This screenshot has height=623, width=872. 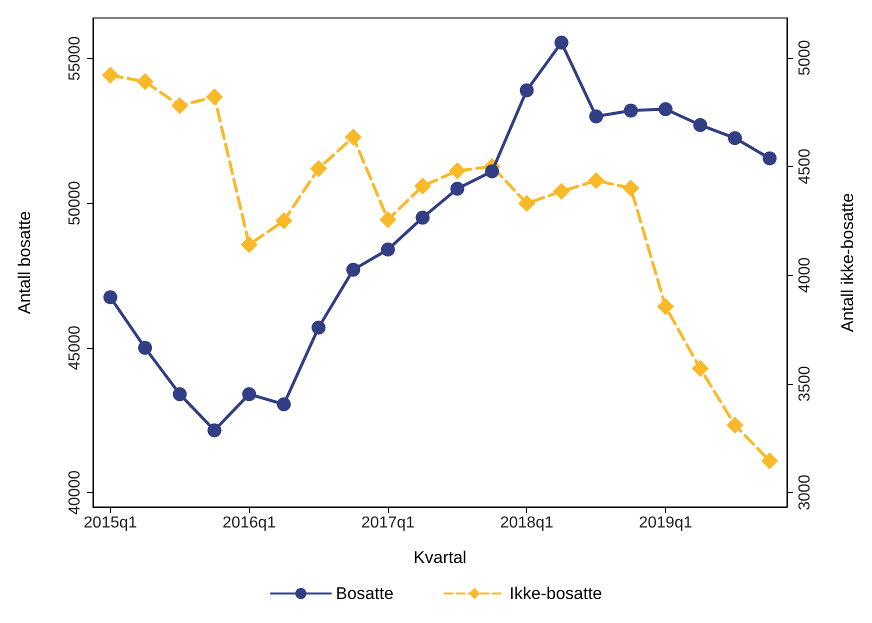 What do you see at coordinates (440, 557) in the screenshot?
I see `x-axis-title: Kvartal` at bounding box center [440, 557].